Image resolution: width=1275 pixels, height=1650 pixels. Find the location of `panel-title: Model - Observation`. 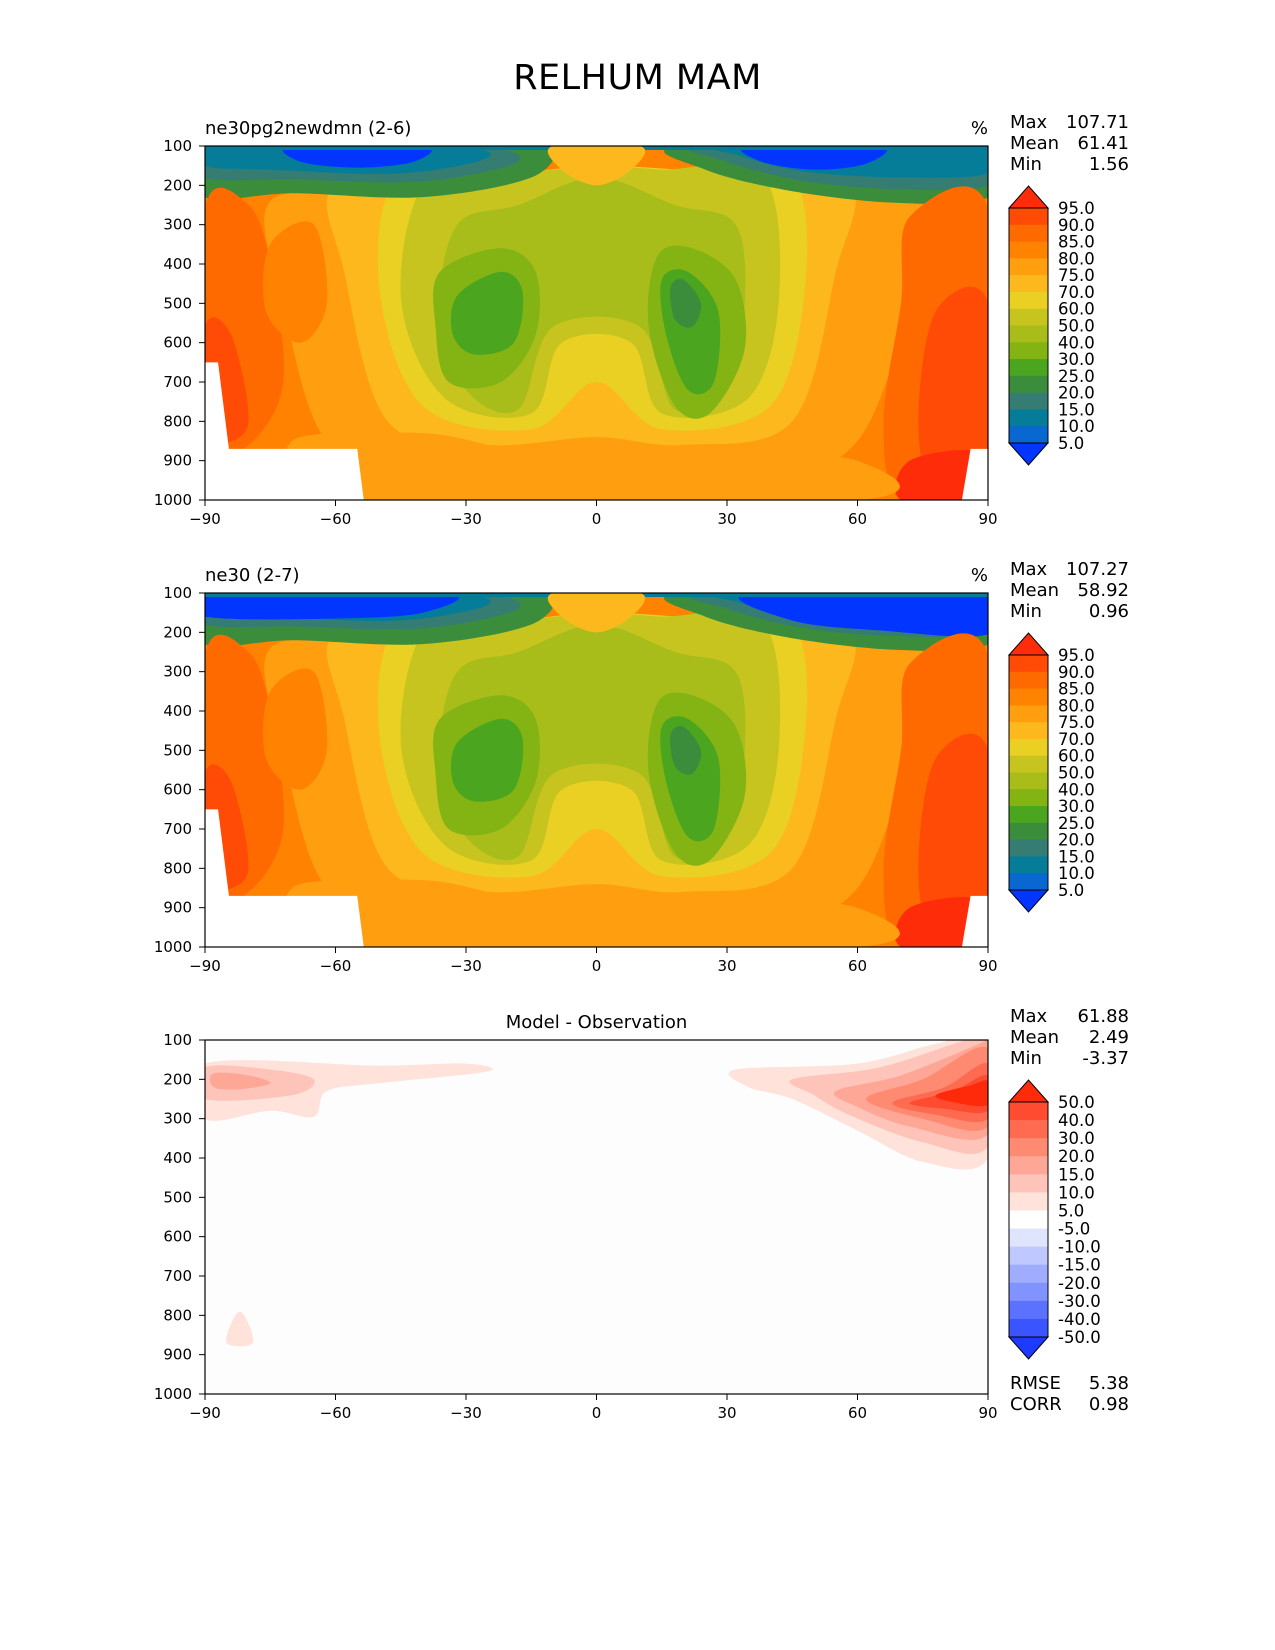

panel-title: Model - Observation is located at coordinates (597, 1022).